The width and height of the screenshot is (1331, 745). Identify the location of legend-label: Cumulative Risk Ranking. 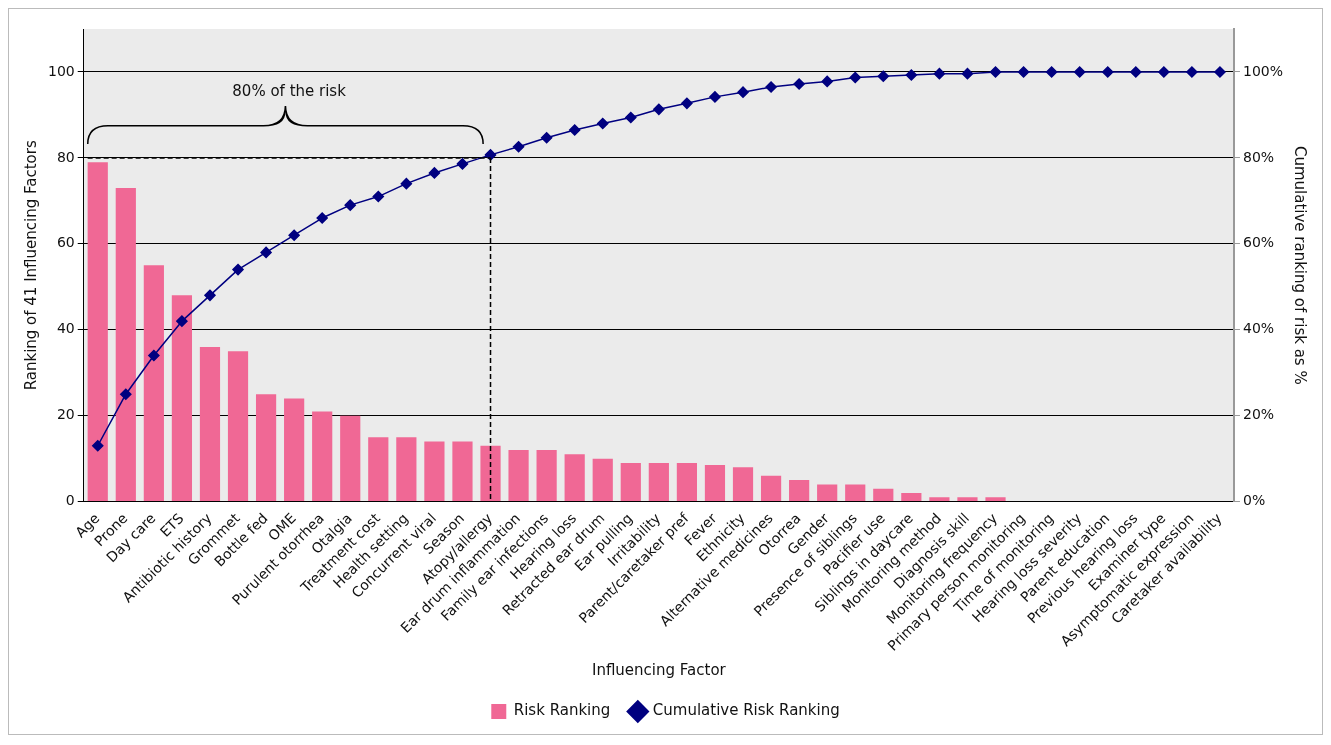
(746, 710).